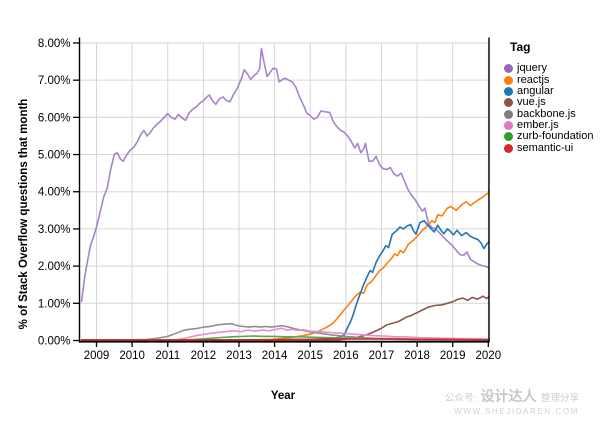  What do you see at coordinates (555, 68) in the screenshot?
I see `legend-item-jquery: jquery` at bounding box center [555, 68].